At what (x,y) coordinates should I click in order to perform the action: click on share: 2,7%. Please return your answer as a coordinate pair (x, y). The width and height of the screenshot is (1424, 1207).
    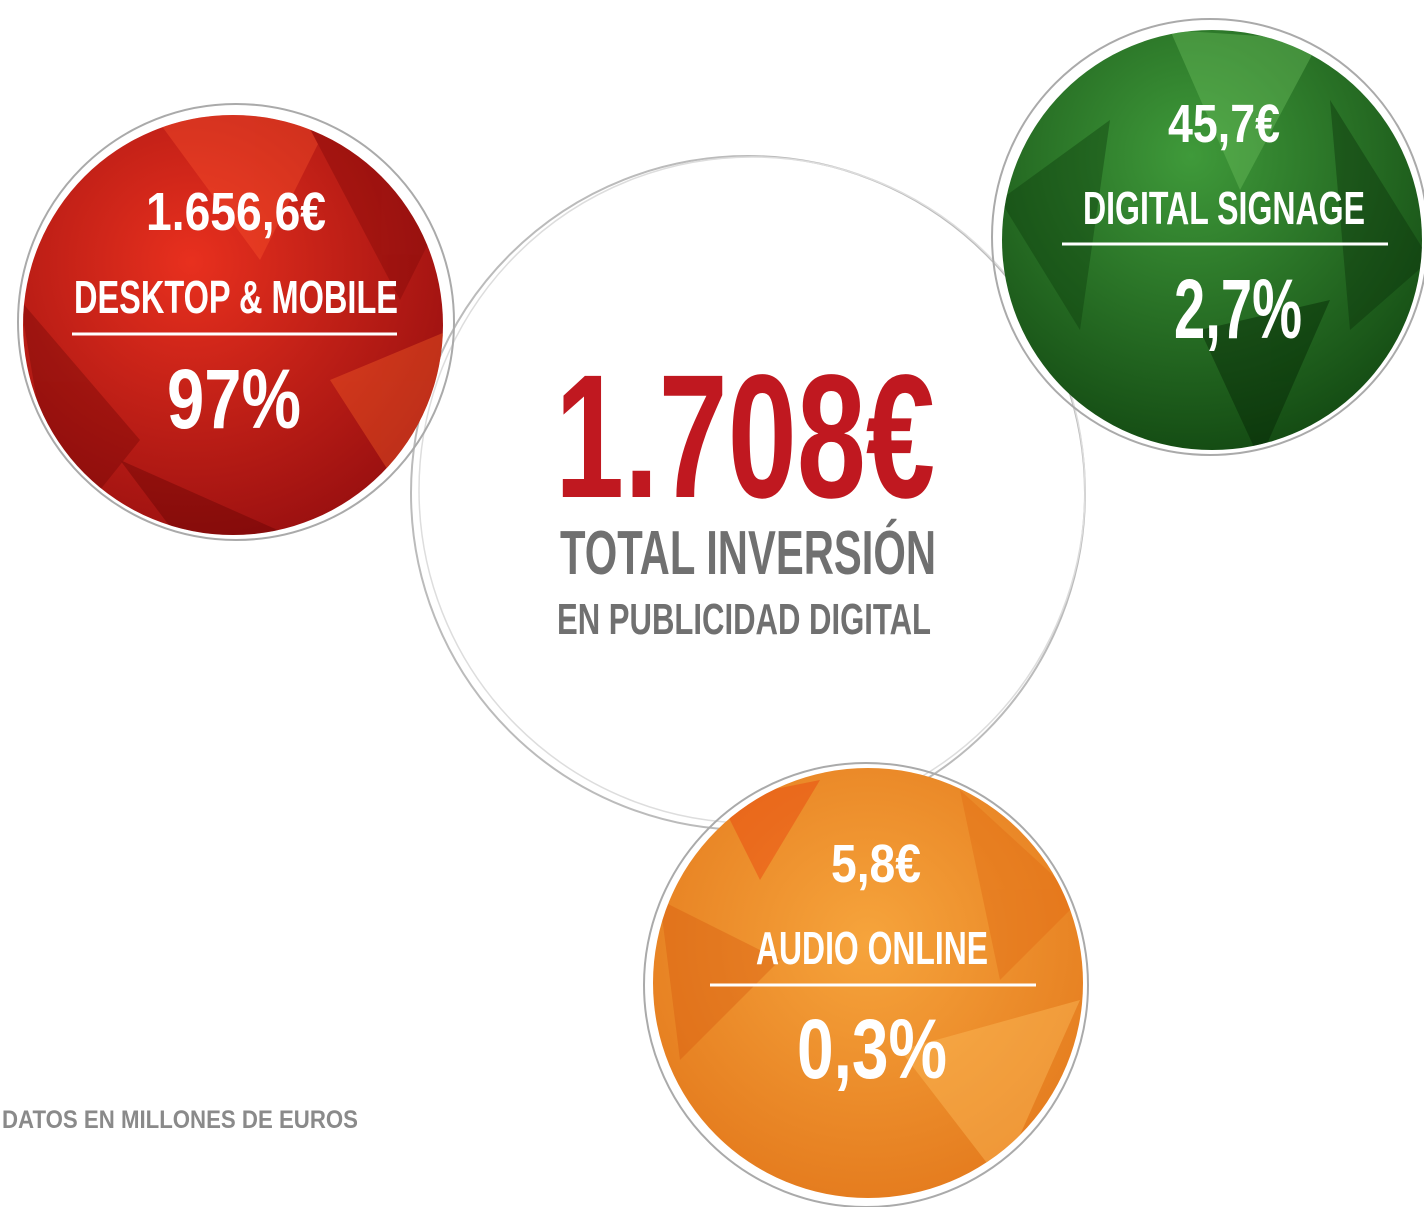
    Looking at the image, I should click on (1238, 309).